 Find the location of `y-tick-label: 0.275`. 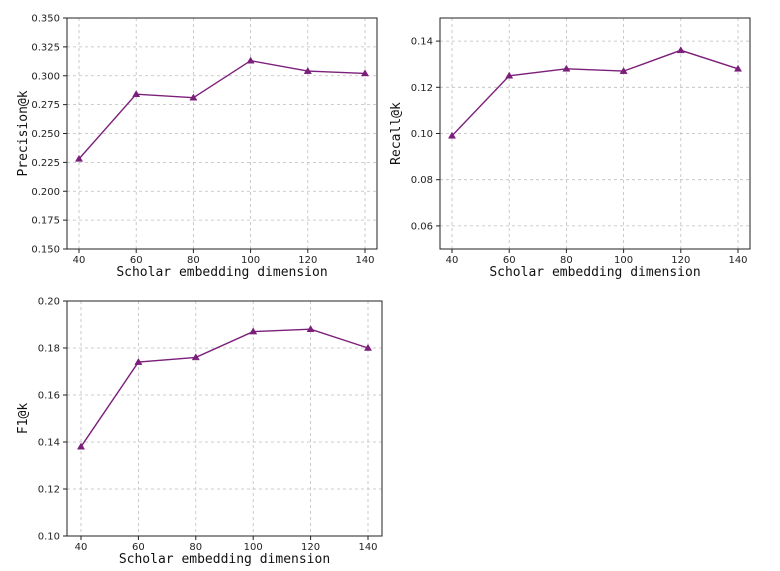

y-tick-label: 0.275 is located at coordinates (45, 105).